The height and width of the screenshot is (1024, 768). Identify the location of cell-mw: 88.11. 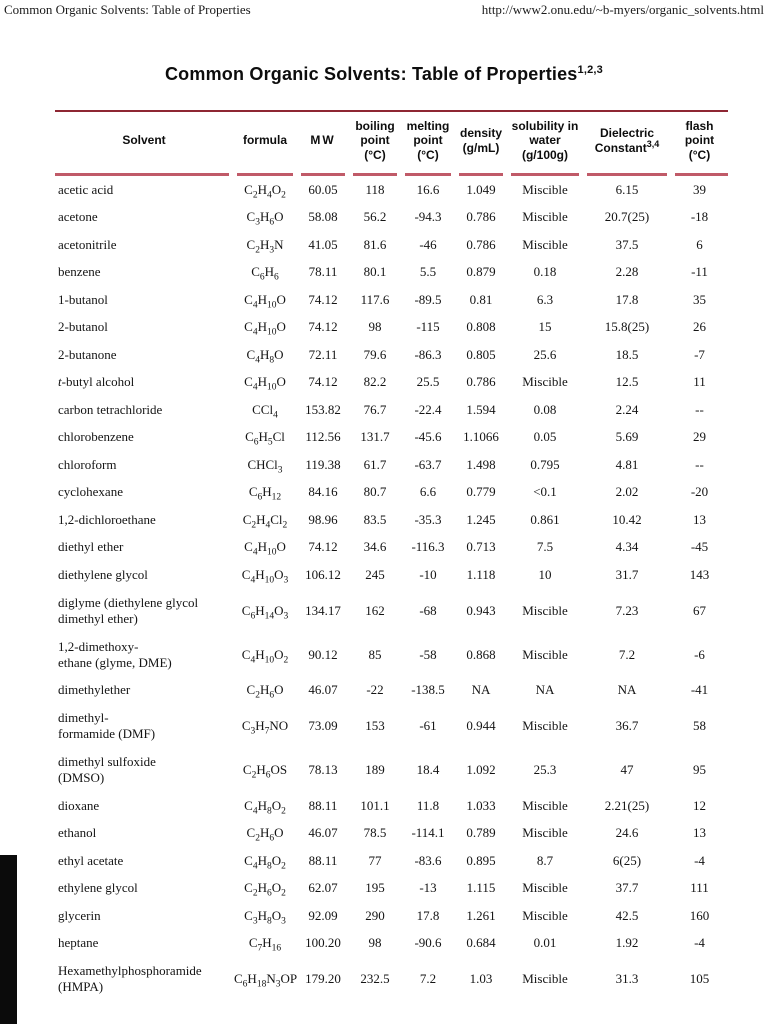
(323, 805).